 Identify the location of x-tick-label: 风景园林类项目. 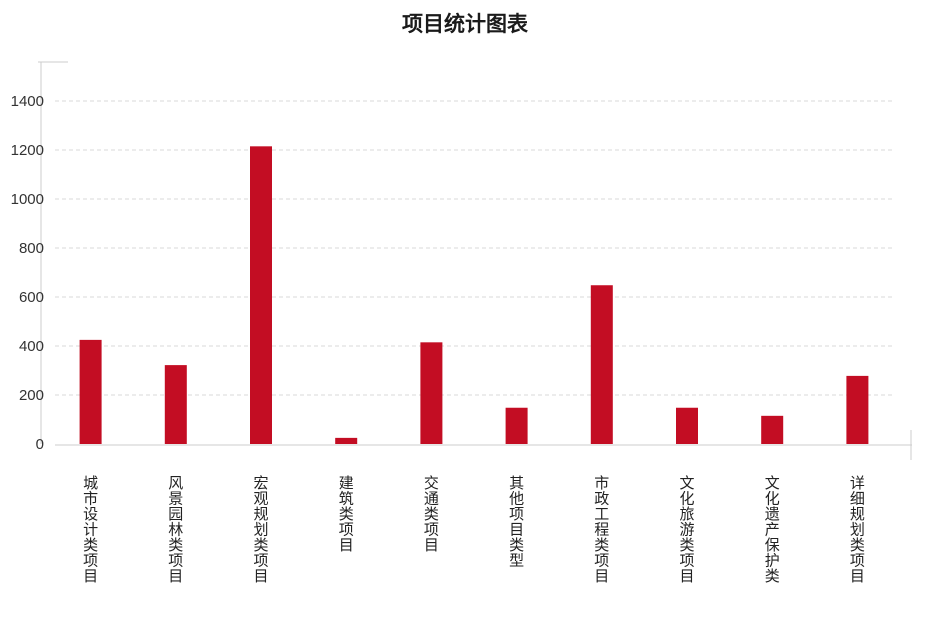
(175, 529).